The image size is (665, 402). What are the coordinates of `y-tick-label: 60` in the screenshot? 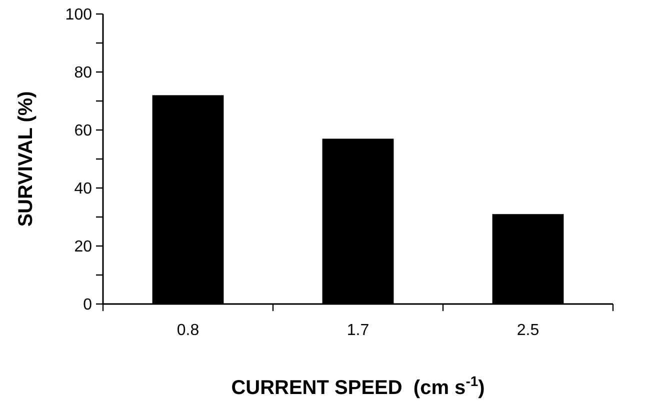 It's located at (83, 131).